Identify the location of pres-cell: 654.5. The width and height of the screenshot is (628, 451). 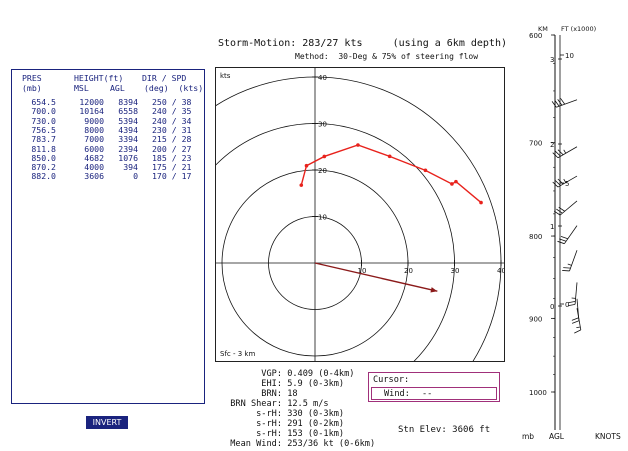
(43, 102).